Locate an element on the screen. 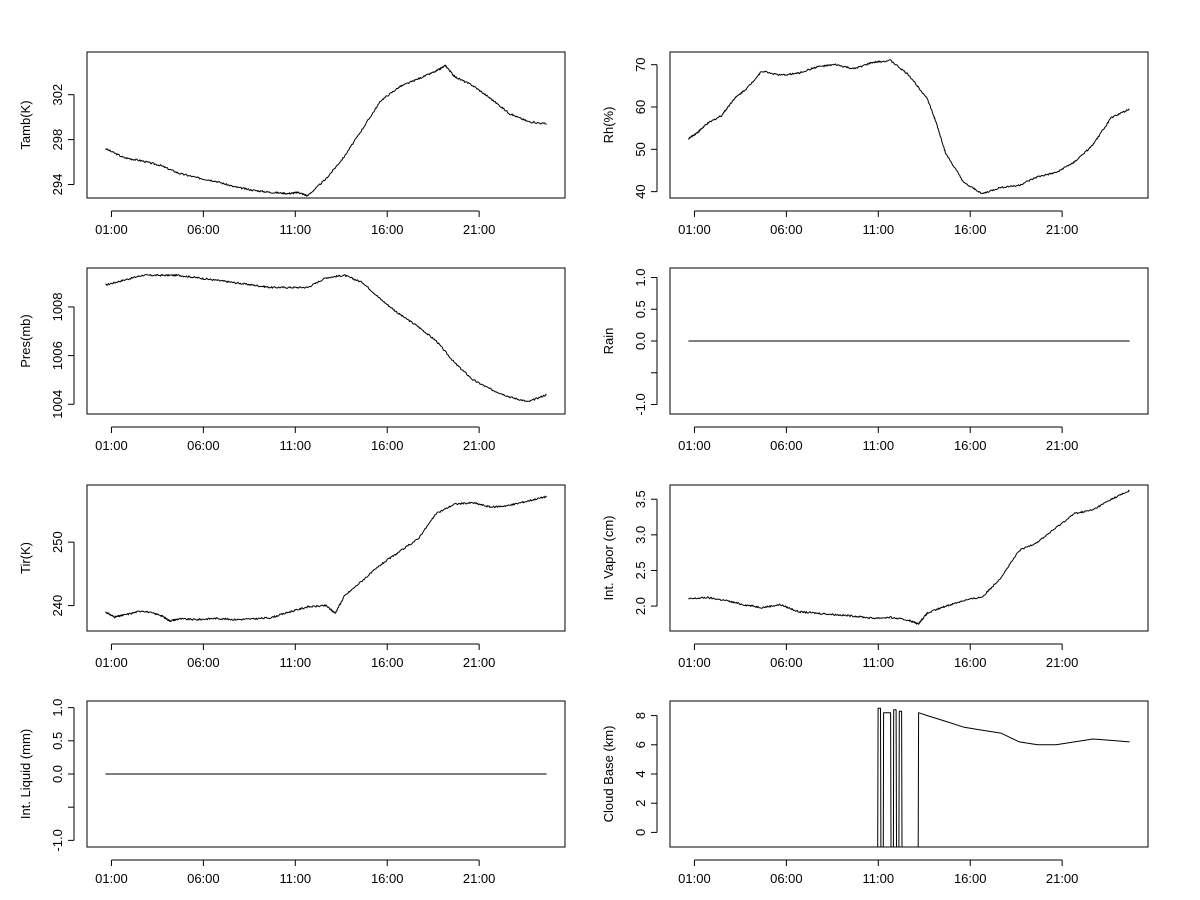  y-tick-label: 60 is located at coordinates (640, 107).